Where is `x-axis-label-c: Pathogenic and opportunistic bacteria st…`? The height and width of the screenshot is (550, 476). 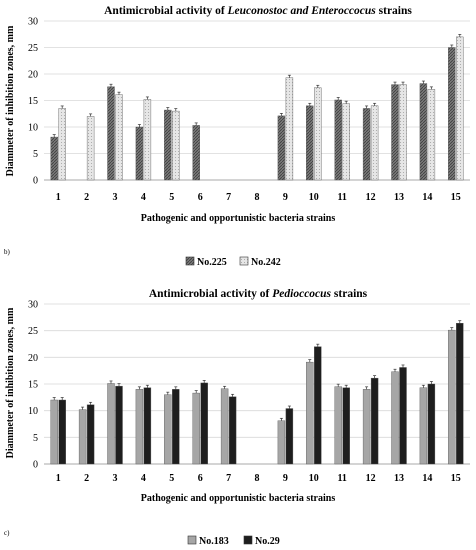
x-axis-label-c: Pathogenic and opportunistic bacteria st… is located at coordinates (238, 498).